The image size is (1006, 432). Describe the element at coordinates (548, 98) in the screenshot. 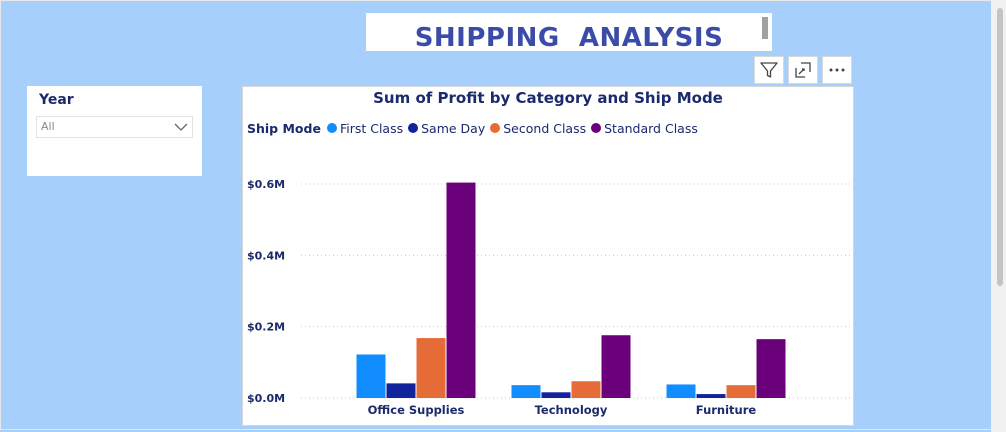

I see `chart-title: Sum of Profit by Category and Ship Mode` at that location.